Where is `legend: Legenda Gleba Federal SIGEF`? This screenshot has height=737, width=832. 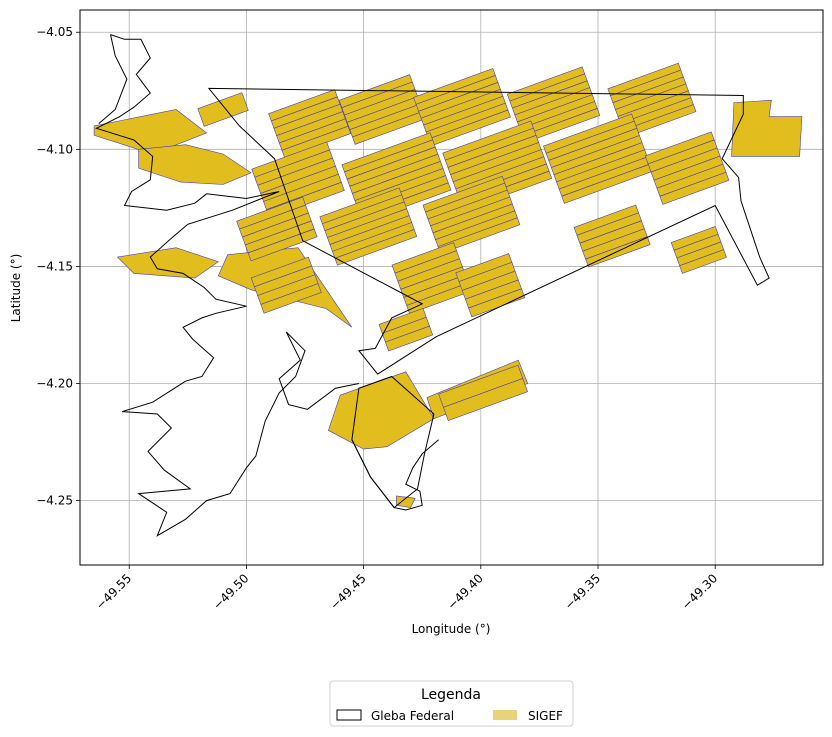 legend: Legenda Gleba Federal SIGEF is located at coordinates (451, 703).